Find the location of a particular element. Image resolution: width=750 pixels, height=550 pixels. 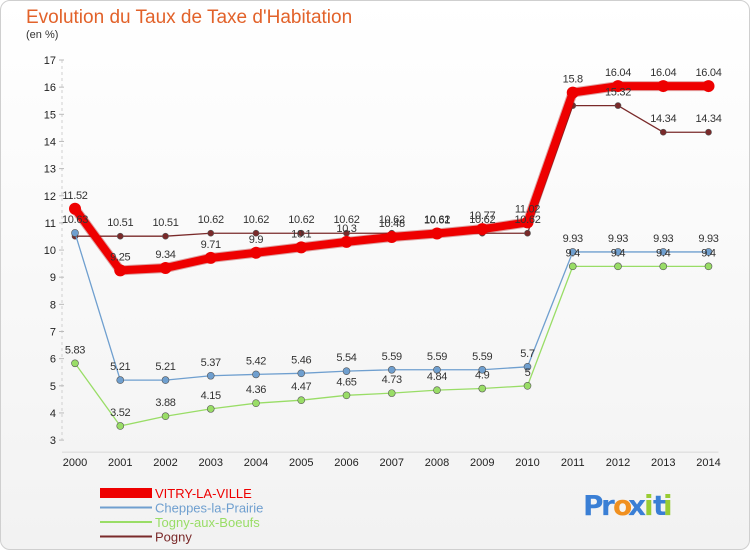

x-tick-label: 2003 is located at coordinates (211, 463).